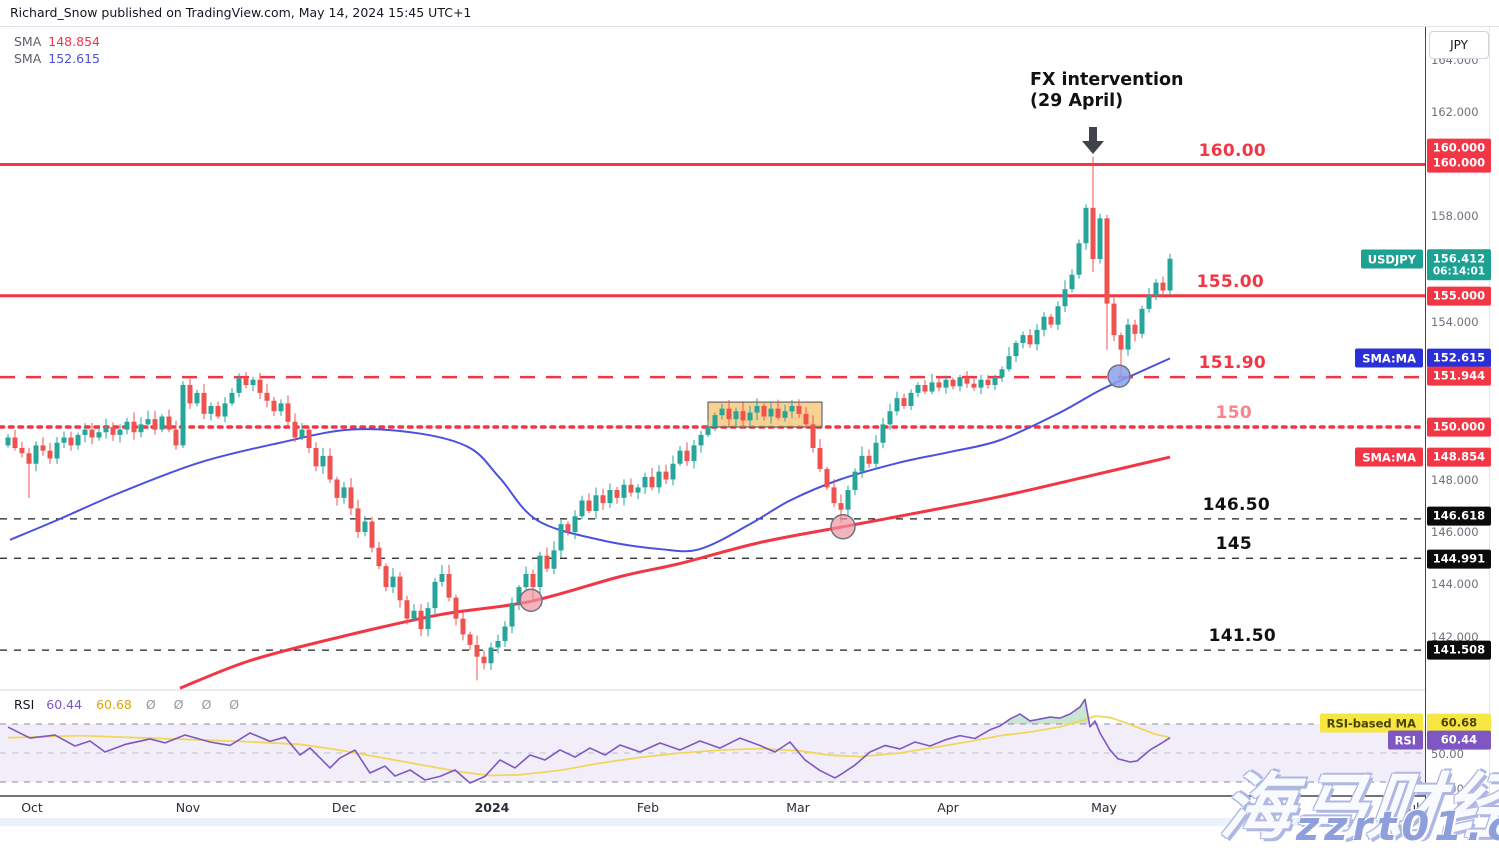 The height and width of the screenshot is (857, 1499). Describe the element at coordinates (492, 807) in the screenshot. I see `time-axis-label-2024: 2024` at that location.